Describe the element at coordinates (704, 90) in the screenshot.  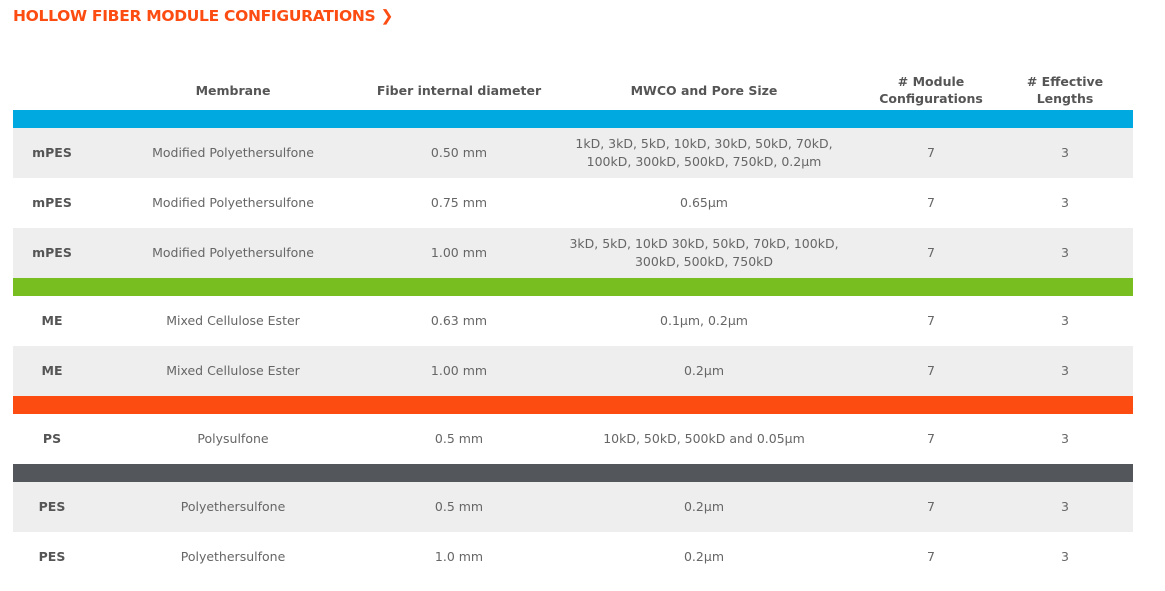
I see `header-mwco: MWCO and Pore Size` at that location.